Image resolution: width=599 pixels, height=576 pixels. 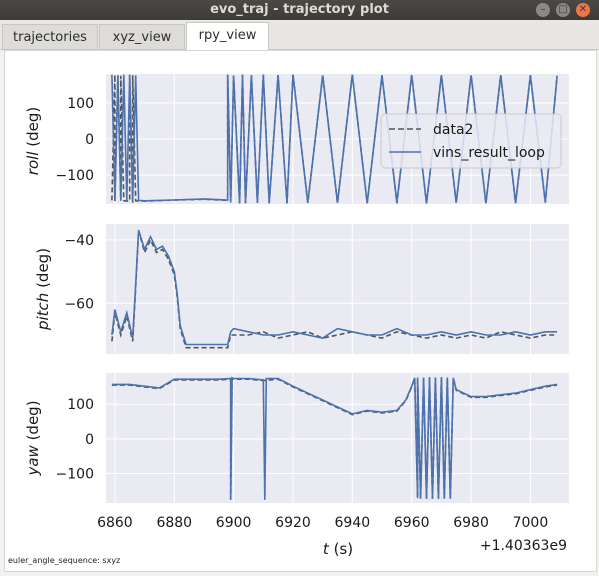 What do you see at coordinates (33, 141) in the screenshot?
I see `roll-axis-label: roll (deg)` at bounding box center [33, 141].